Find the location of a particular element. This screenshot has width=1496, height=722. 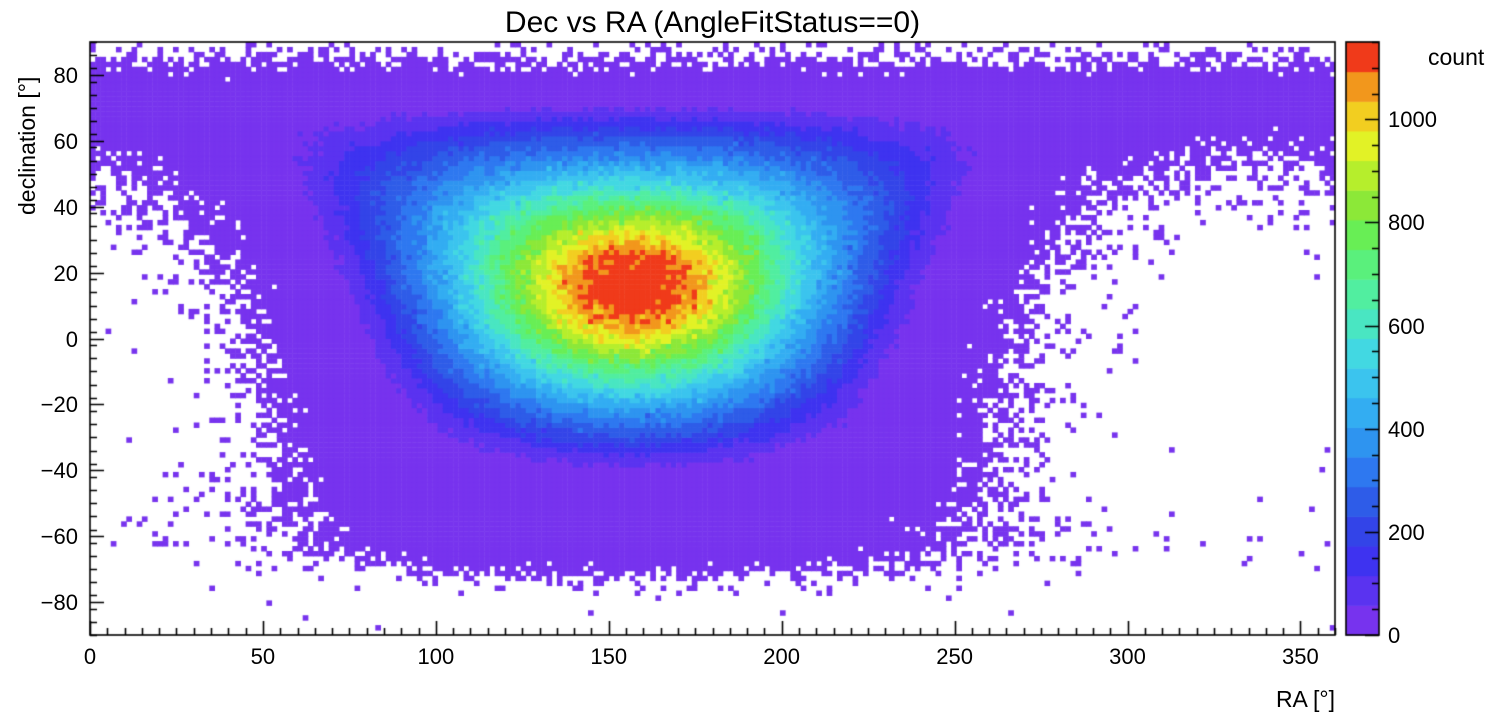

x-tick-label: 100 is located at coordinates (436, 656).